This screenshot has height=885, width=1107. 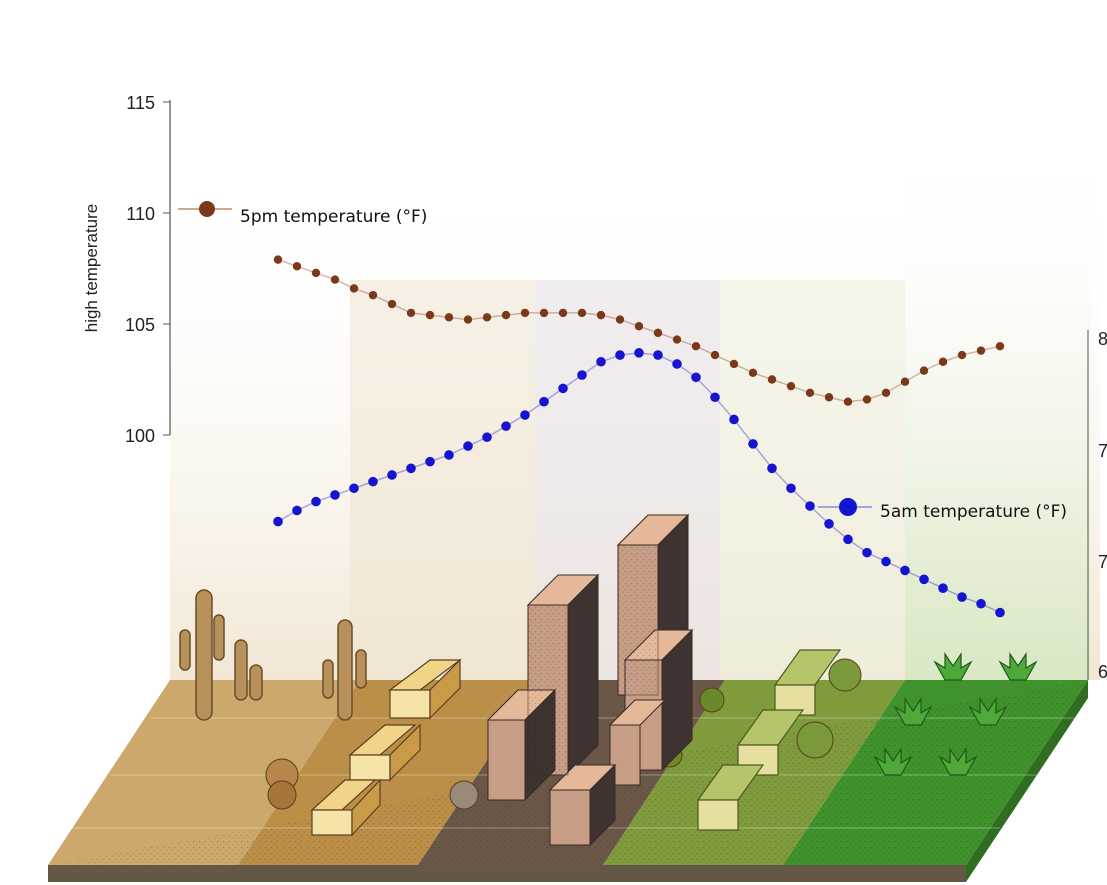 What do you see at coordinates (140, 214) in the screenshot?
I see `y-tick-label: 110` at bounding box center [140, 214].